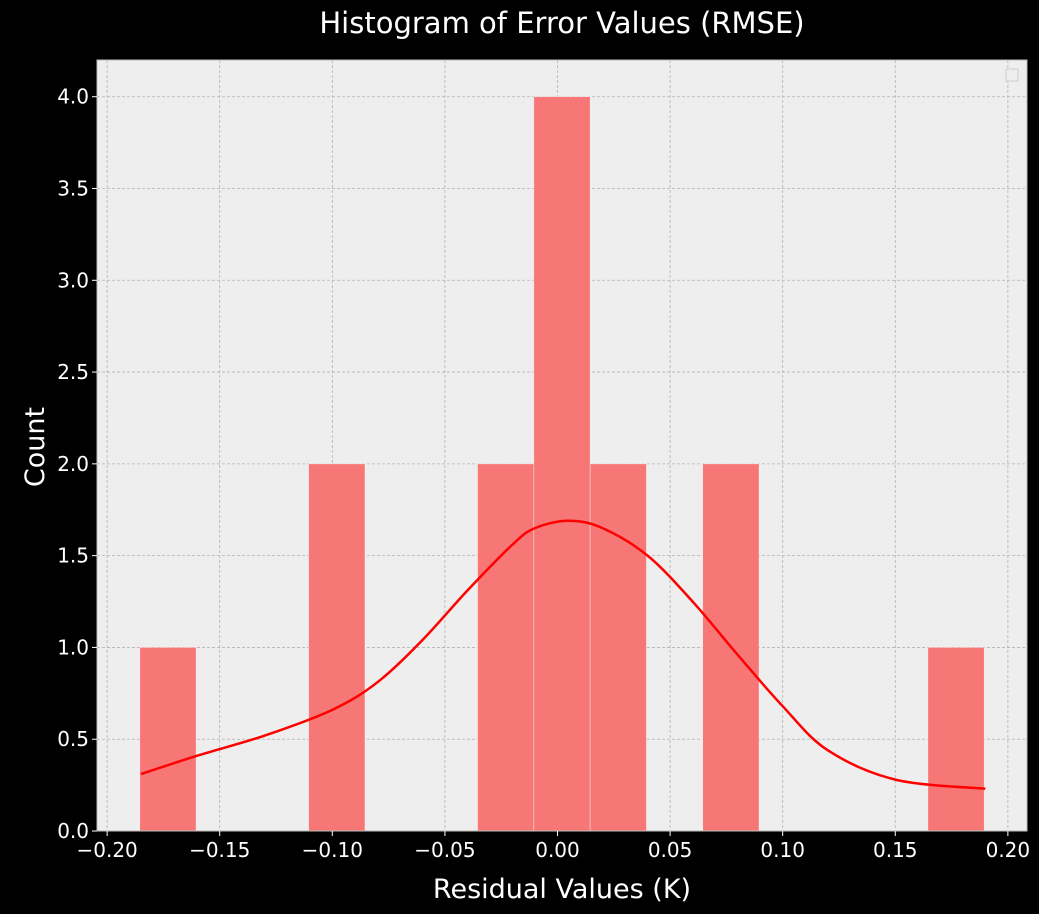  Describe the element at coordinates (35, 447) in the screenshot. I see `y-axis-label: Count` at that location.